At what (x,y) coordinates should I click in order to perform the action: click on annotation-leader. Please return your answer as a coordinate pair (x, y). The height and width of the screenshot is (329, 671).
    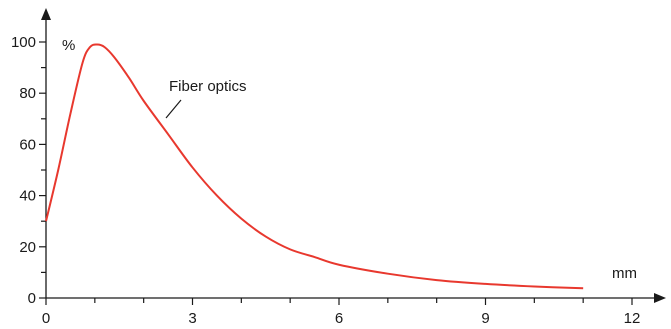
    Looking at the image, I should click on (173, 109).